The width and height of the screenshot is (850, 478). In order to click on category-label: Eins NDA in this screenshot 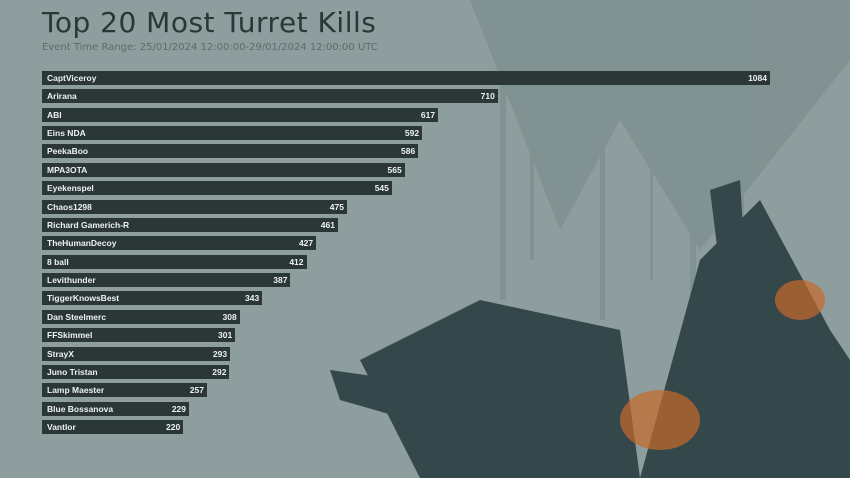, I will do `click(66, 133)`.